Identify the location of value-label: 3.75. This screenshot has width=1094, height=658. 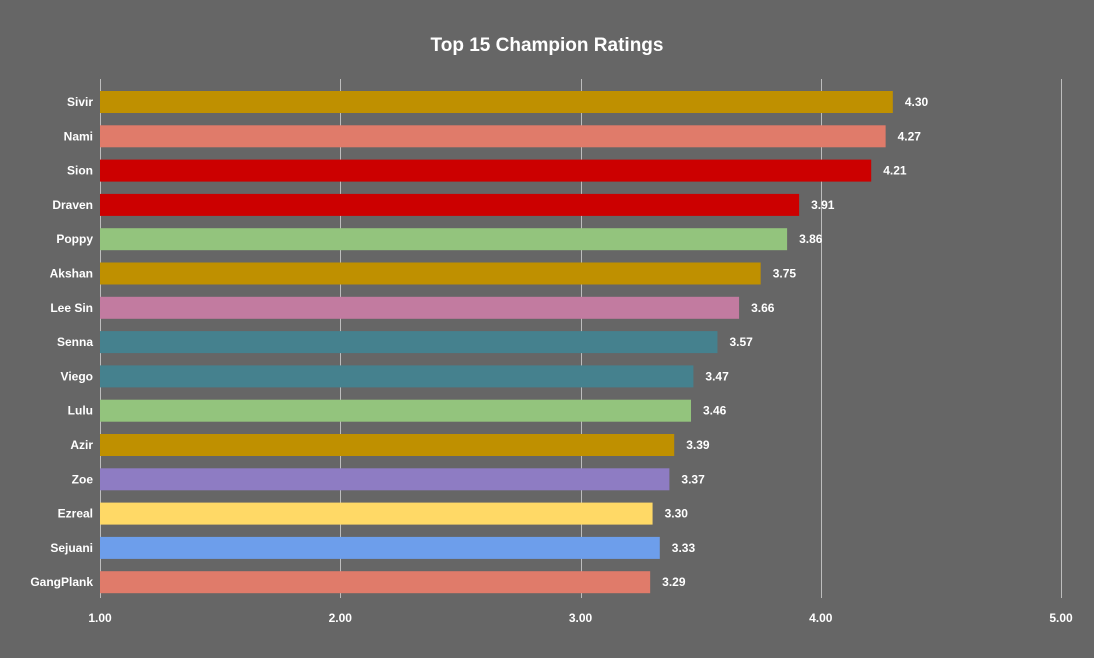
(785, 274).